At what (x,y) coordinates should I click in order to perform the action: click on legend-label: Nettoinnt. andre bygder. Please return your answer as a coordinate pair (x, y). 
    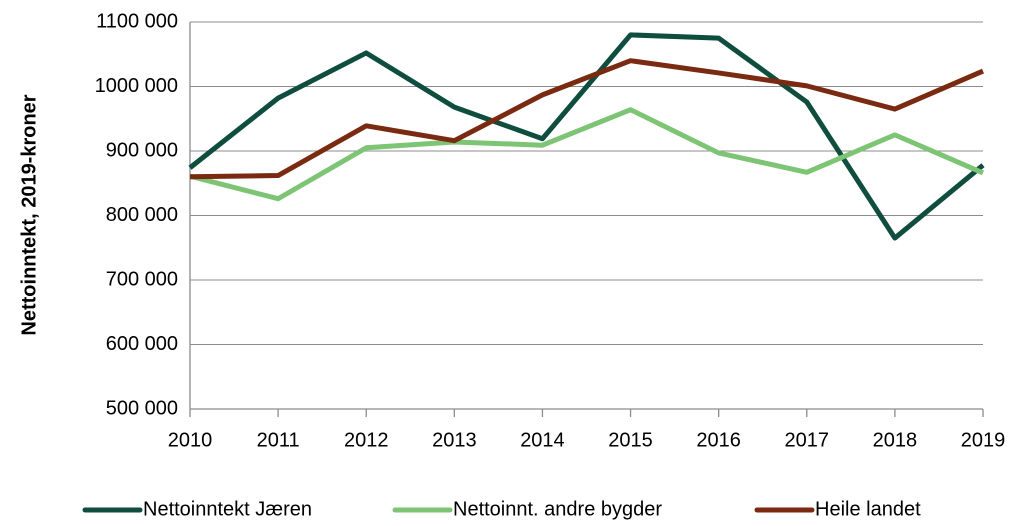
    Looking at the image, I should click on (557, 509).